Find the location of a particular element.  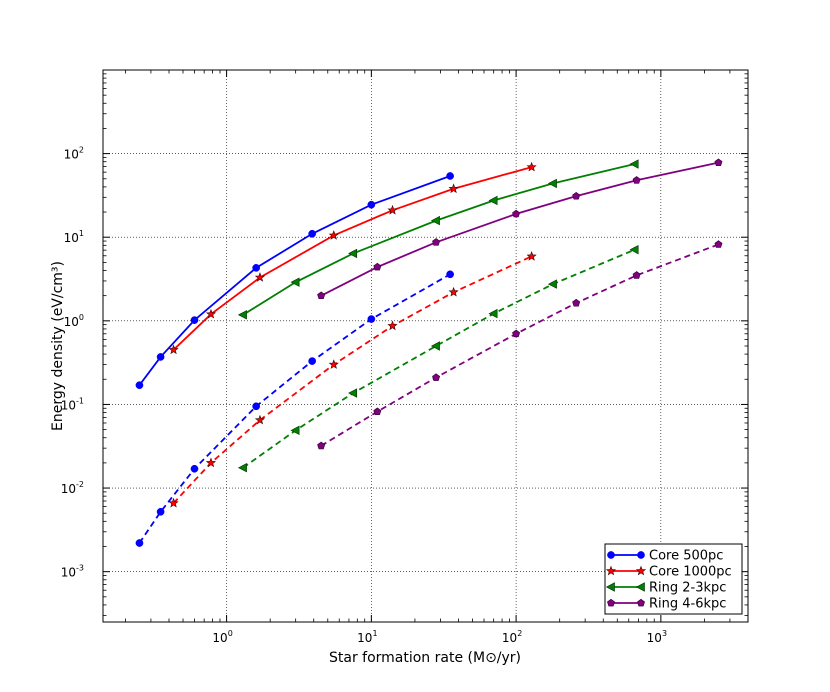

x-tick-label: 10² is located at coordinates (512, 637).